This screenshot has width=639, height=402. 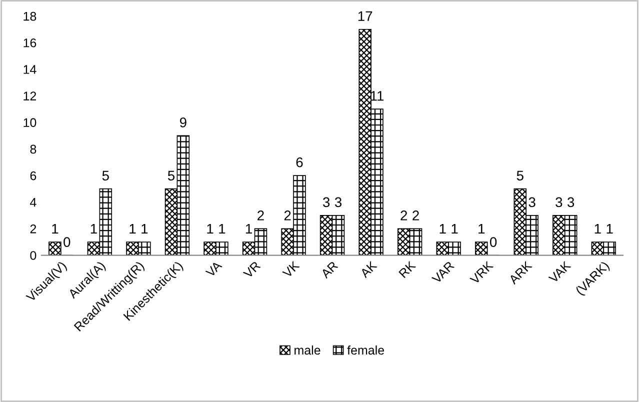 I want to click on x-tick-label: VAK, so click(x=560, y=272).